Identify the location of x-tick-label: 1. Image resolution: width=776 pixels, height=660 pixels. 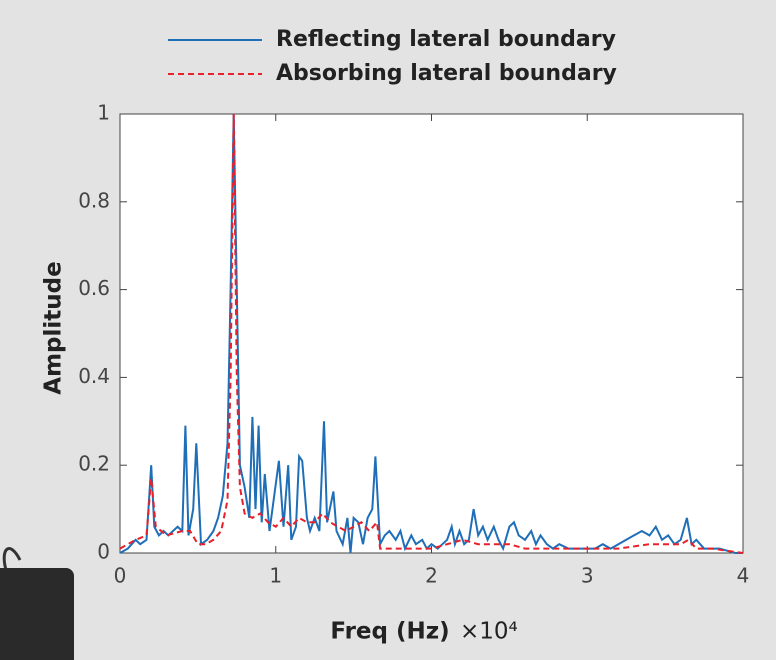
(275, 576).